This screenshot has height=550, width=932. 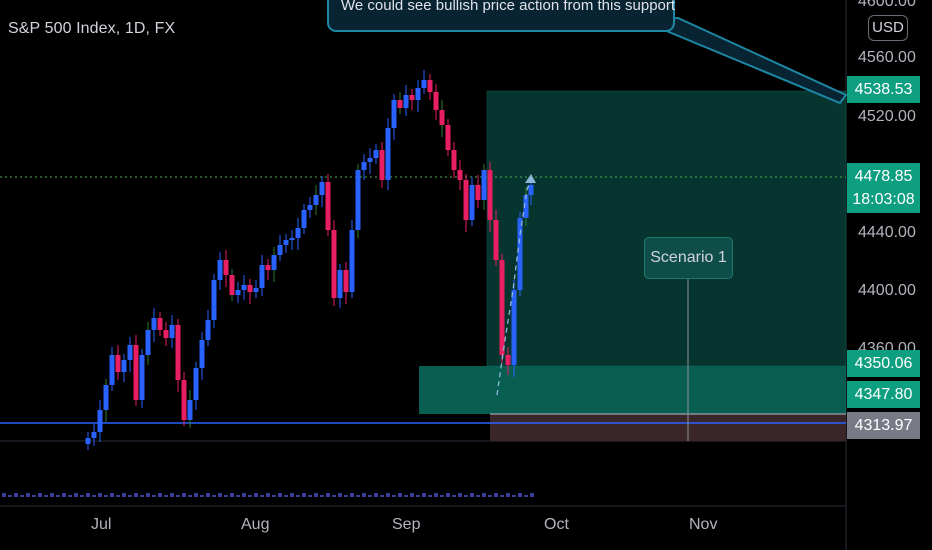 What do you see at coordinates (255, 524) in the screenshot?
I see `time-label-aug: Aug` at bounding box center [255, 524].